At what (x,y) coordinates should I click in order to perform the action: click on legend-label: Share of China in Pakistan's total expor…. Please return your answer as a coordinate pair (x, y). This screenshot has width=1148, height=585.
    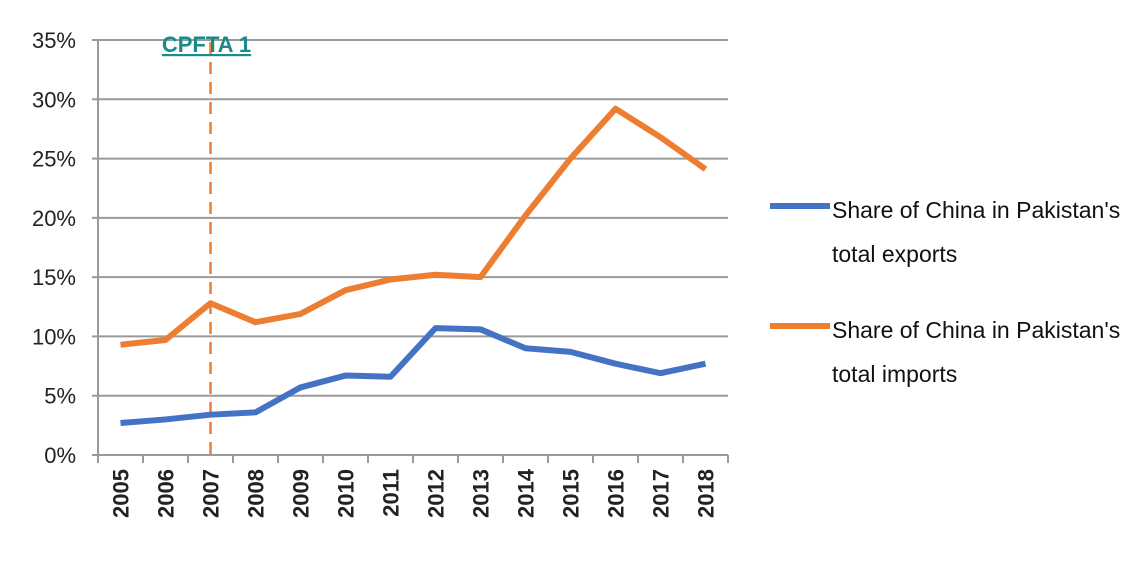
    Looking at the image, I should click on (976, 232).